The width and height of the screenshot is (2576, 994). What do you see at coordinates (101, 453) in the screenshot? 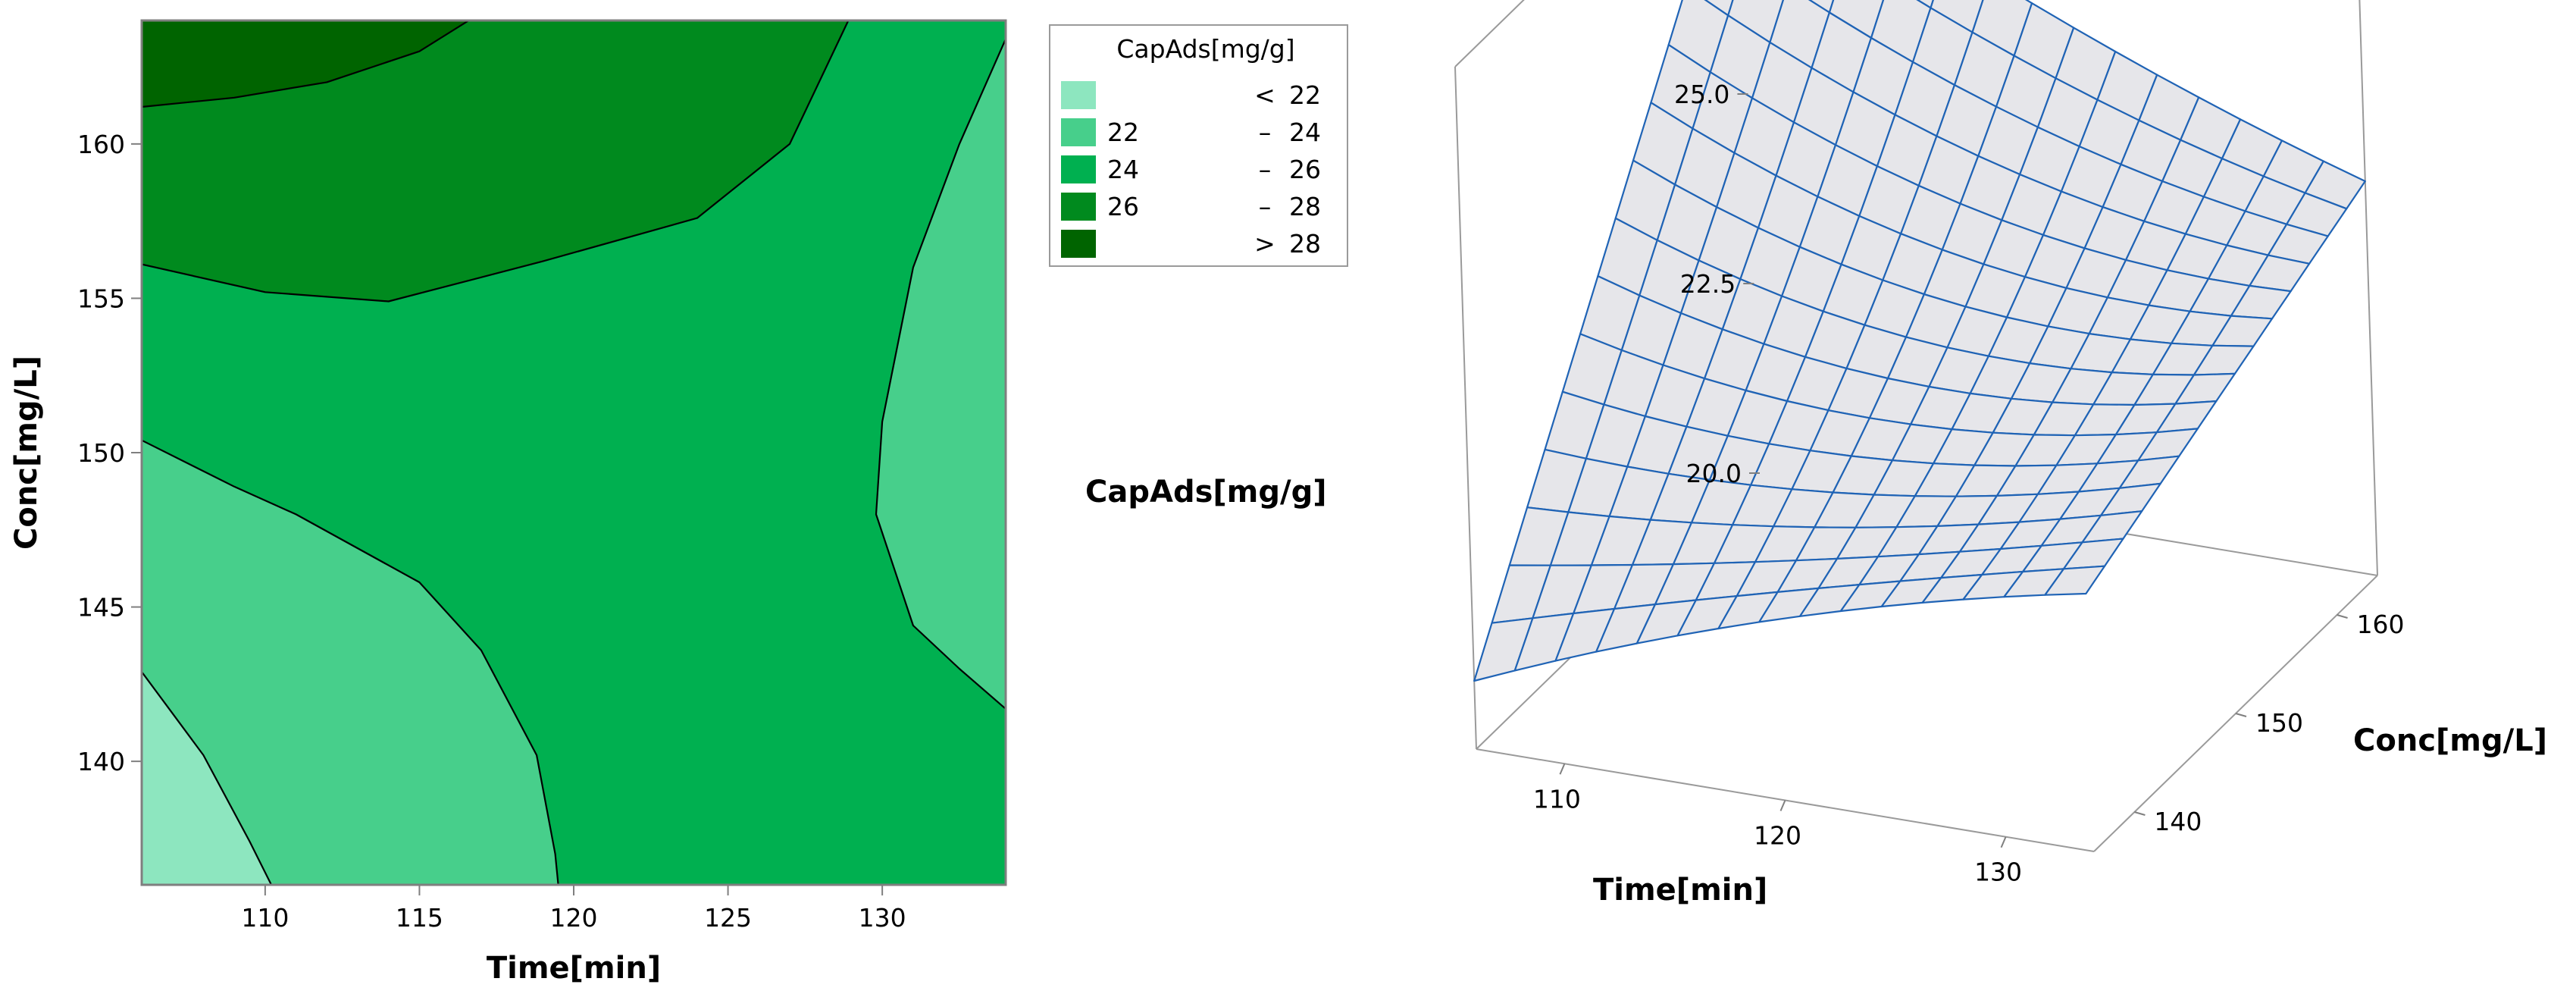
I see `contour-y-tick-label: 150` at bounding box center [101, 453].